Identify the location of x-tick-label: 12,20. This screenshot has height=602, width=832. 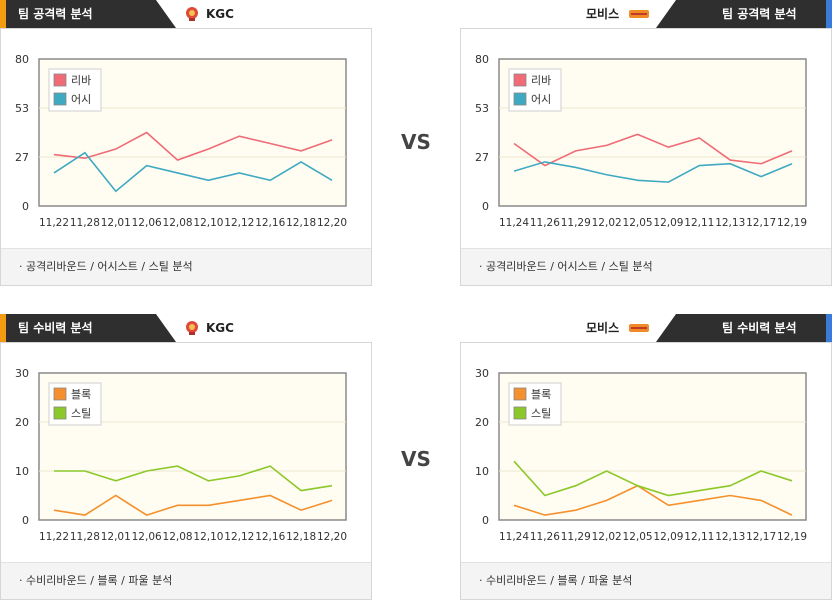
(332, 537).